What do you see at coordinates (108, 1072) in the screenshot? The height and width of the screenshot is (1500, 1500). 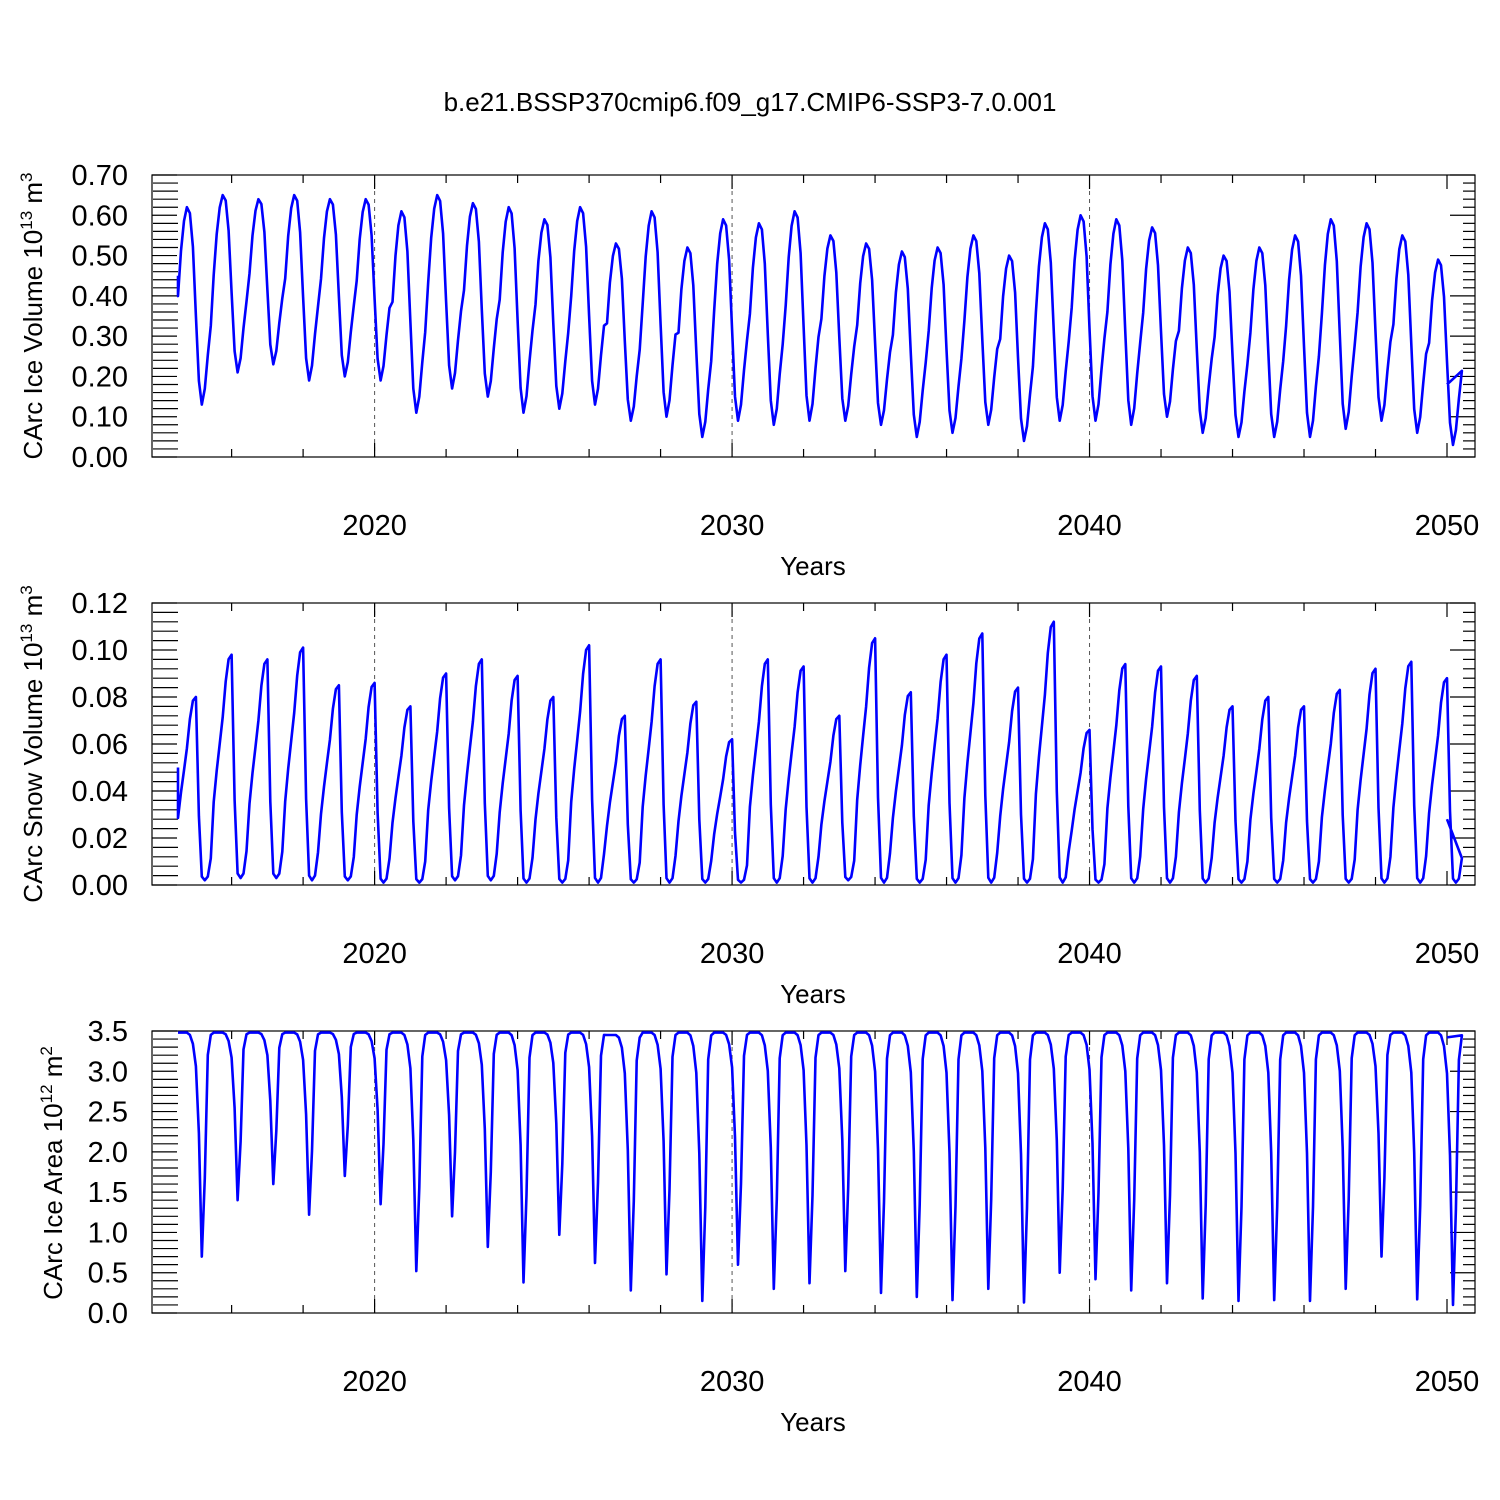 I see `y-tick-label: 3.0` at bounding box center [108, 1072].